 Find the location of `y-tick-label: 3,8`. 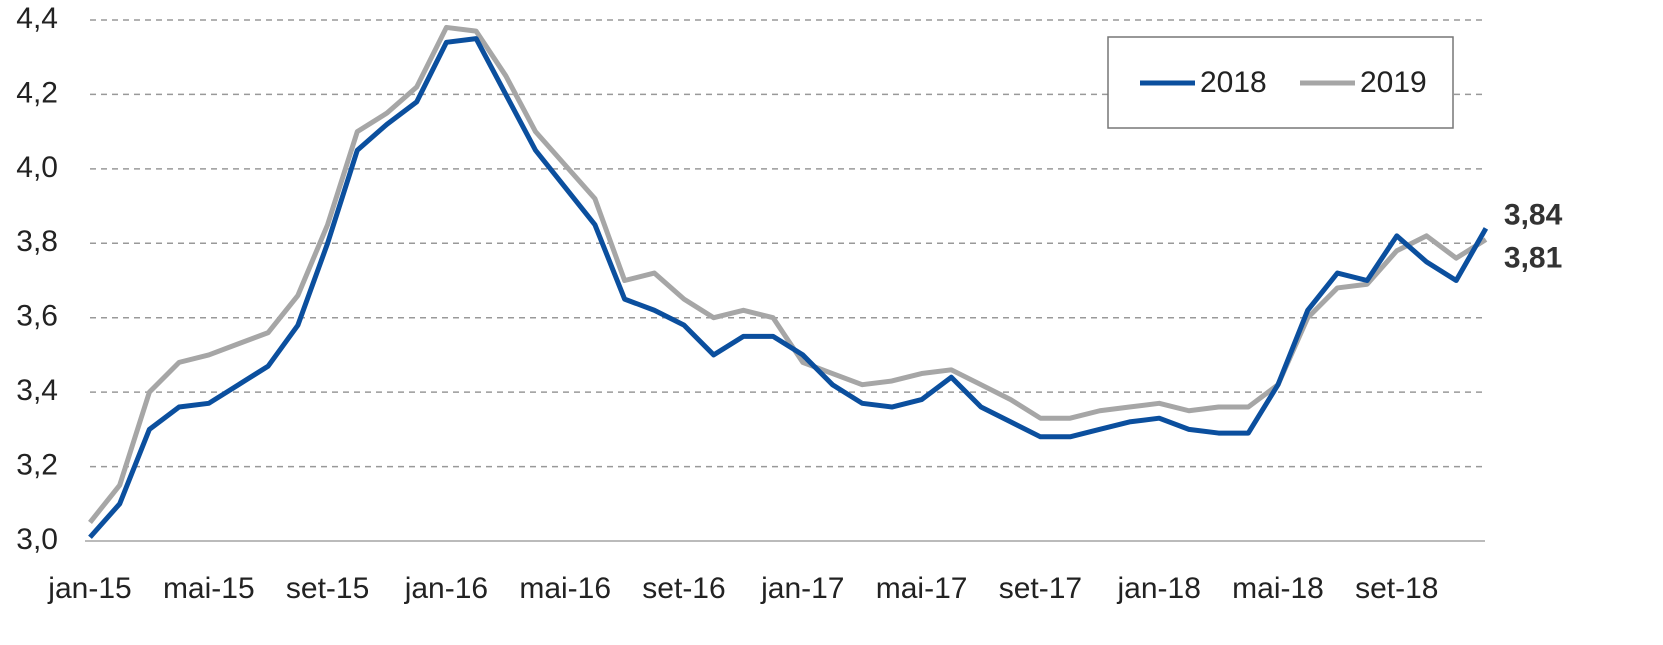

y-tick-label: 3,8 is located at coordinates (37, 241).